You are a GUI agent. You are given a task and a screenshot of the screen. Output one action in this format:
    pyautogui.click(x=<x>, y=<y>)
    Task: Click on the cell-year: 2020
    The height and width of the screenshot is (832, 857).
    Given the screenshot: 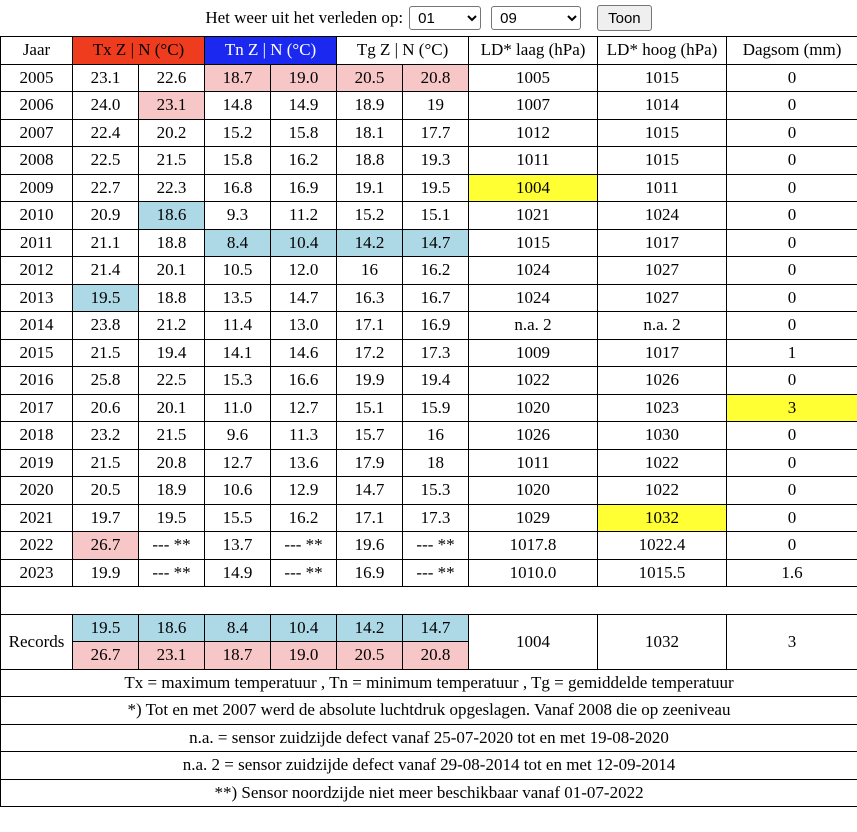 What is the action you would take?
    pyautogui.click(x=36, y=490)
    